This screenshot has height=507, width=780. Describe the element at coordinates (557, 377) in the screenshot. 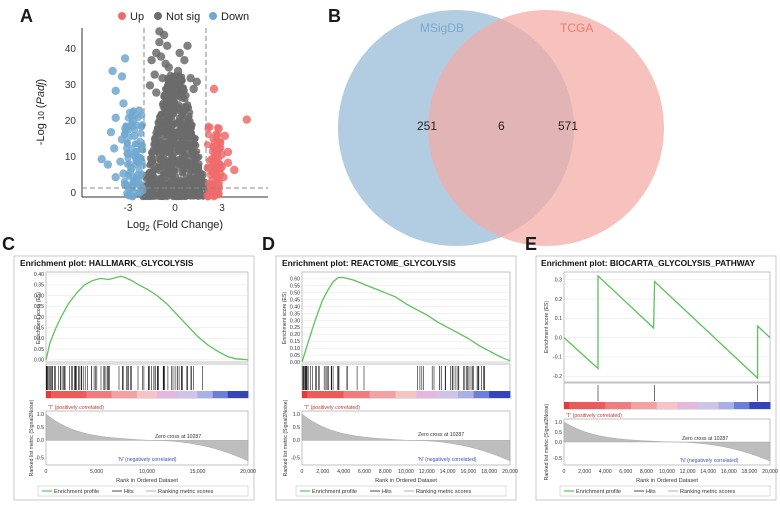

I see `es-tick-label: -0.2` at that location.